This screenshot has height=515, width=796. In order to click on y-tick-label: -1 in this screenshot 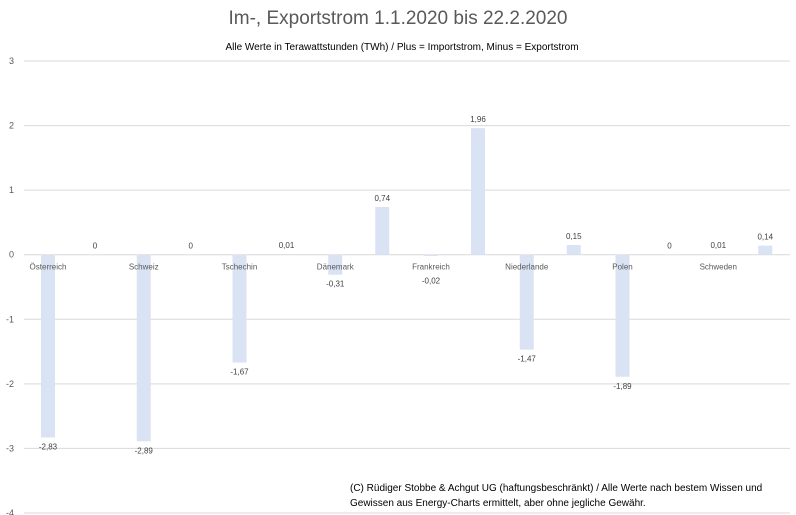, I will do `click(10, 319)`.